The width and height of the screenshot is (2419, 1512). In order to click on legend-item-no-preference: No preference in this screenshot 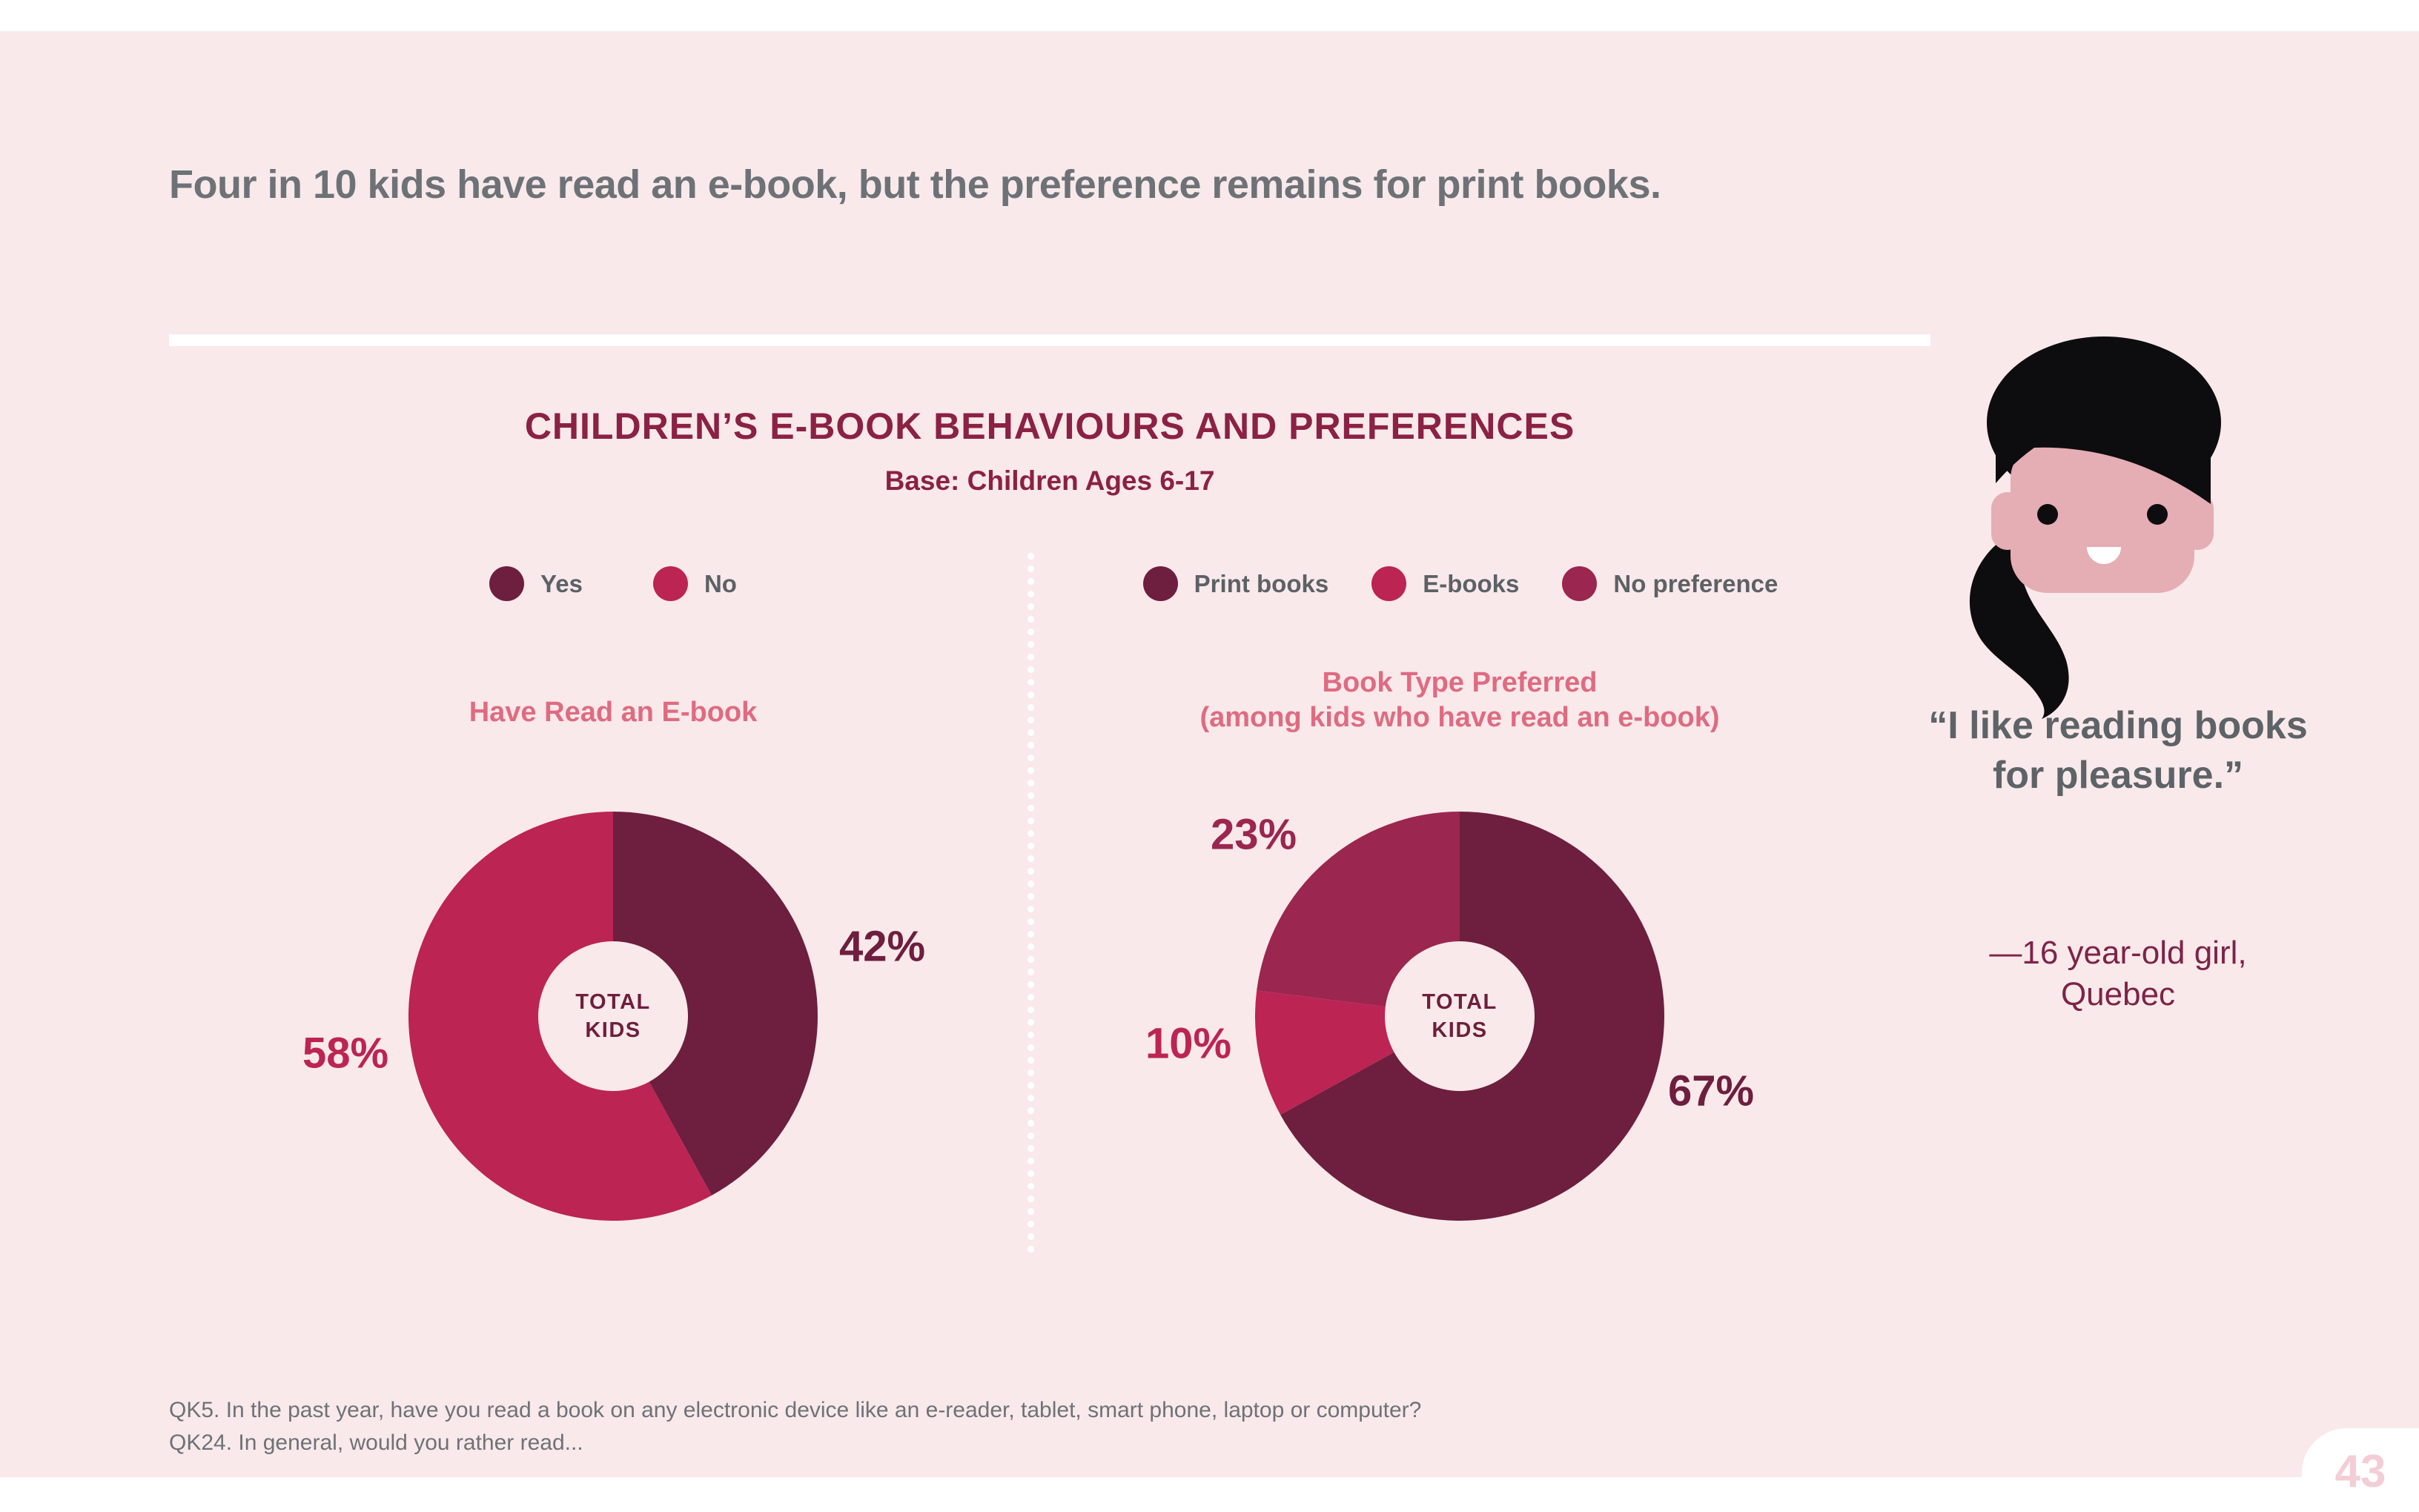, I will do `click(1670, 584)`.